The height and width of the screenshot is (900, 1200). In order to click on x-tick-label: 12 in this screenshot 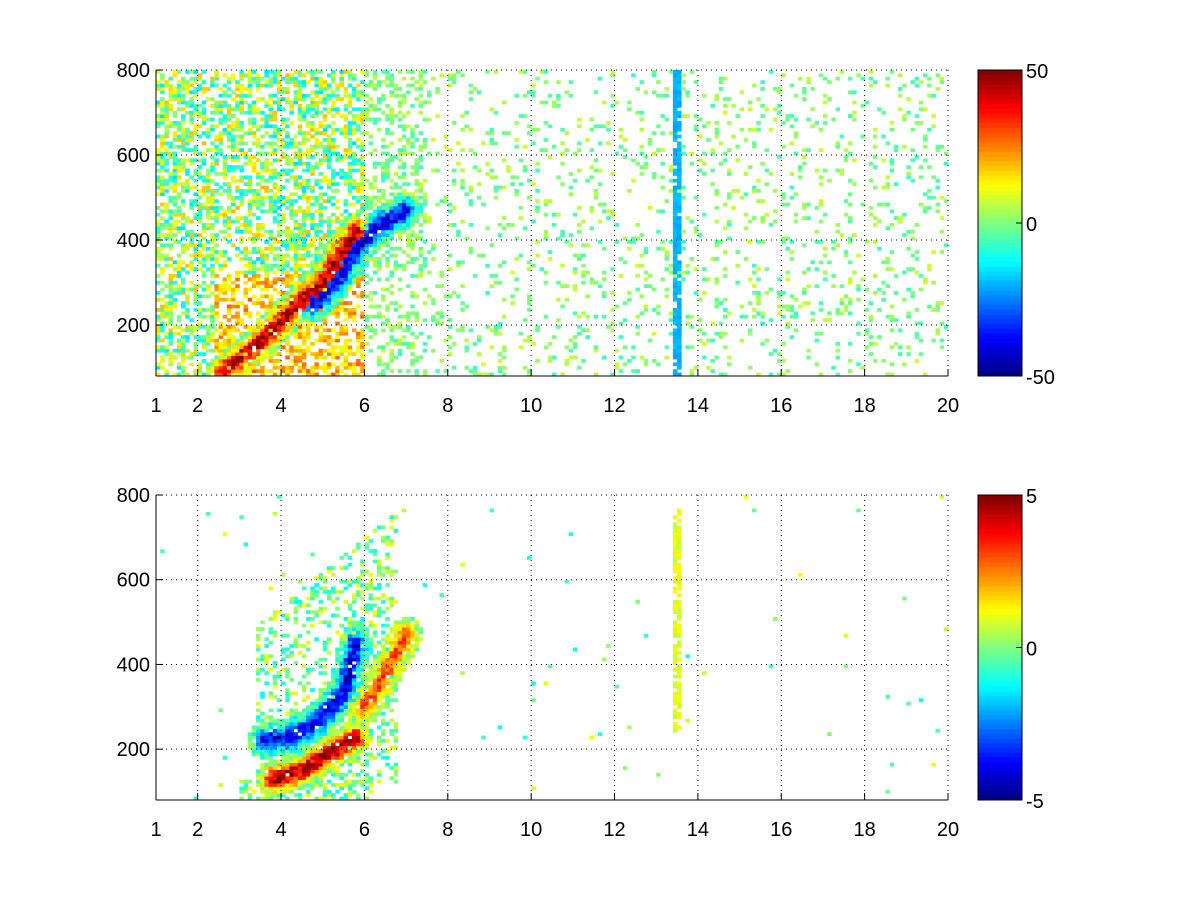, I will do `click(614, 406)`.